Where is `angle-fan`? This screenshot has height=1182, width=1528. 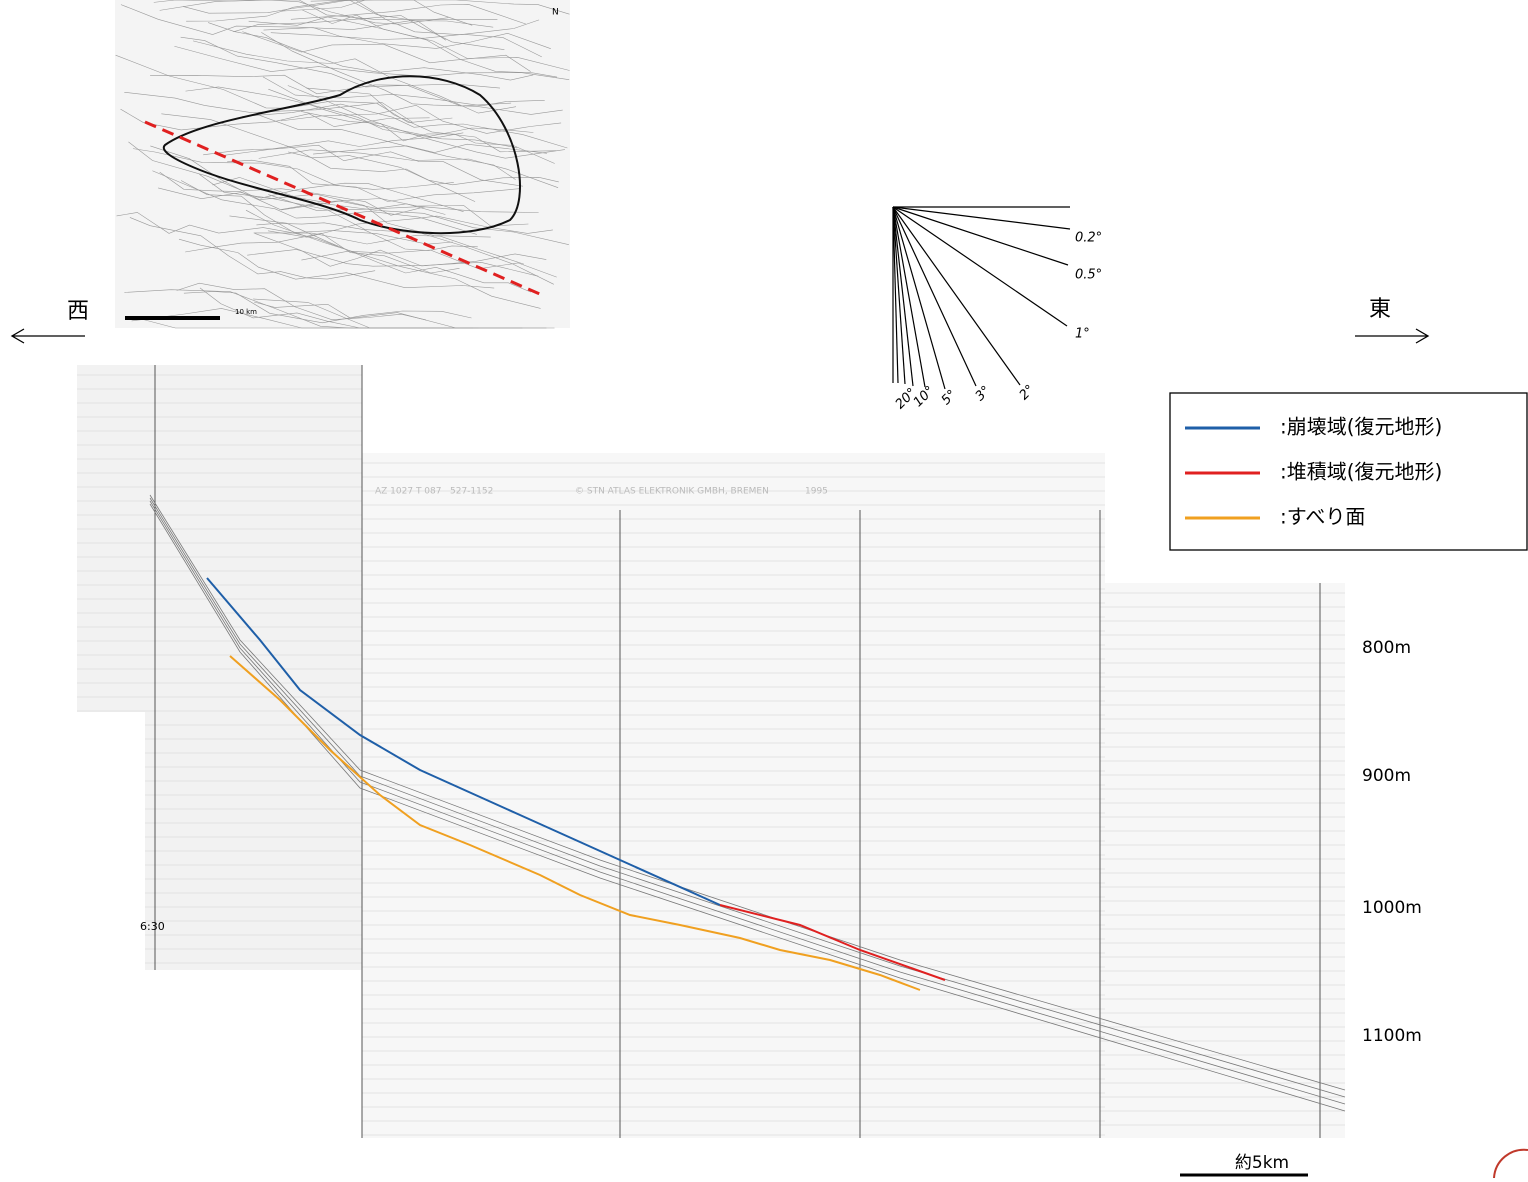 angle-fan is located at coordinates (981, 298).